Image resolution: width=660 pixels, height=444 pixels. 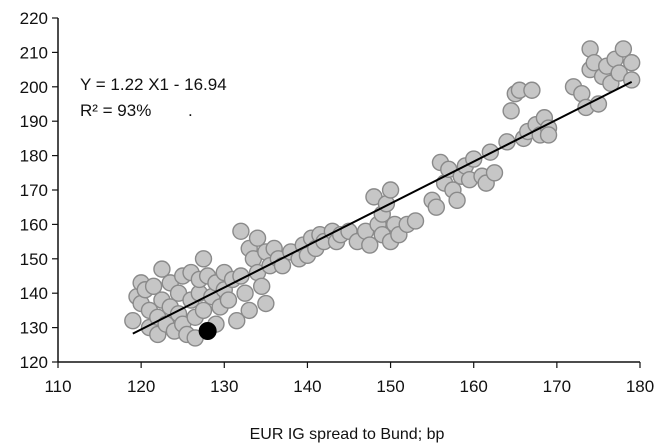 What do you see at coordinates (347, 434) in the screenshot?
I see `x-axis-label: EUR IG spread to Bund; bp` at bounding box center [347, 434].